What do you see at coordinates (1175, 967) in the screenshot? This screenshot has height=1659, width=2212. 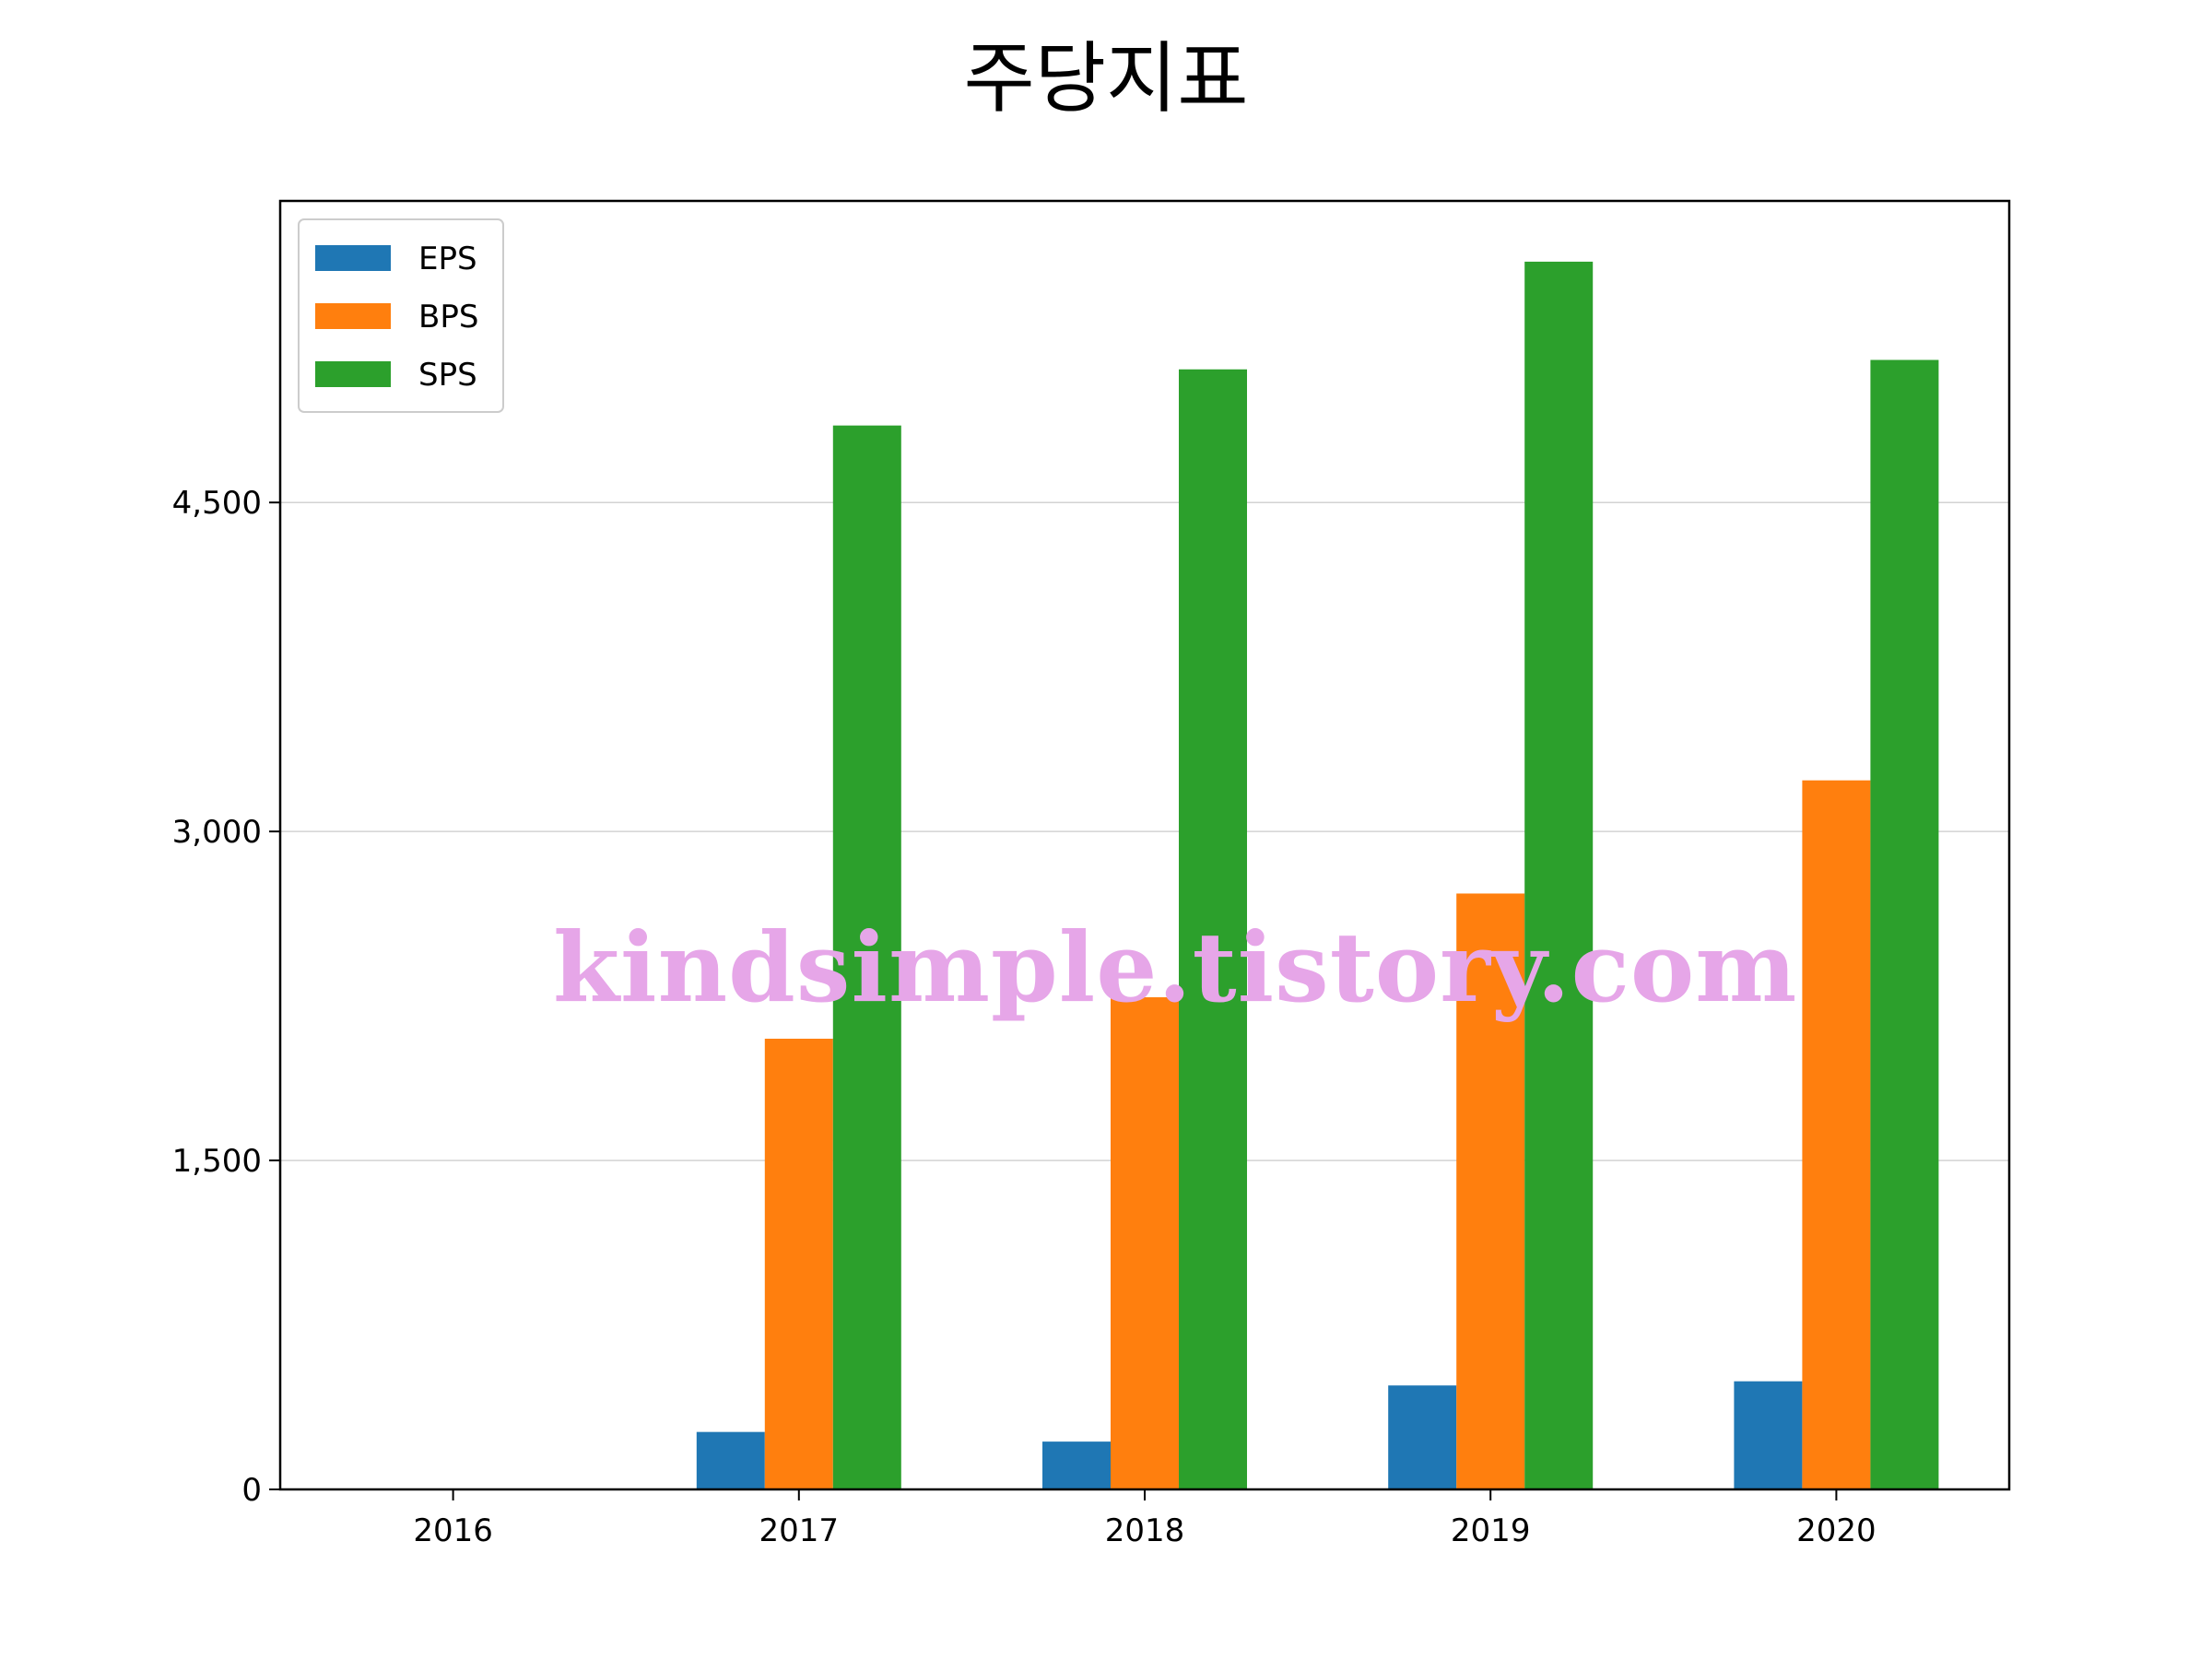 I see `watermark-text: kindsimple.tistory.com` at bounding box center [1175, 967].